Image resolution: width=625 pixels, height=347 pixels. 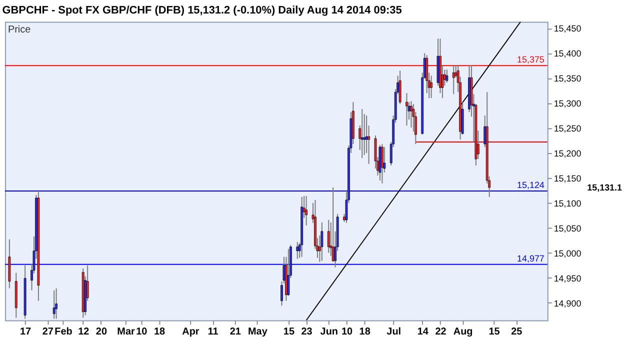 I want to click on x-tick-label: Jul, so click(x=394, y=332).